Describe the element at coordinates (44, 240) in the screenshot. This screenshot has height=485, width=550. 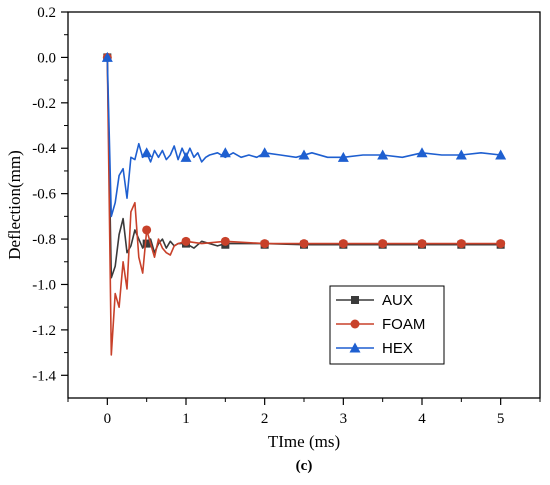
I see `y-tick-label: -0.8` at that location.